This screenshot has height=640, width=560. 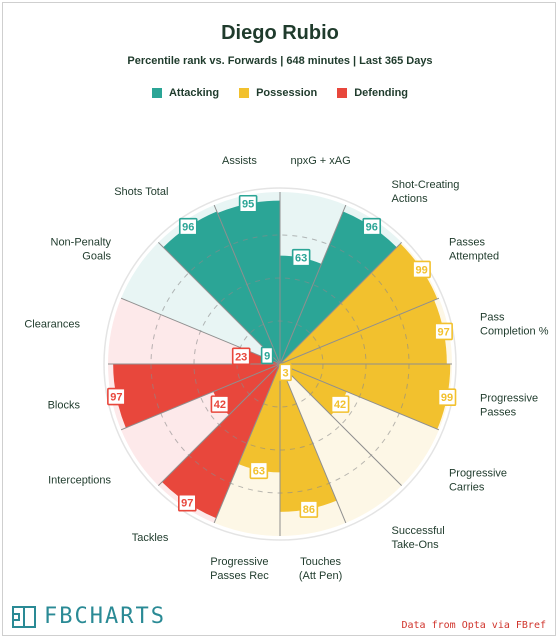 I want to click on value-badge-non-penalty-goals, so click(x=267, y=355).